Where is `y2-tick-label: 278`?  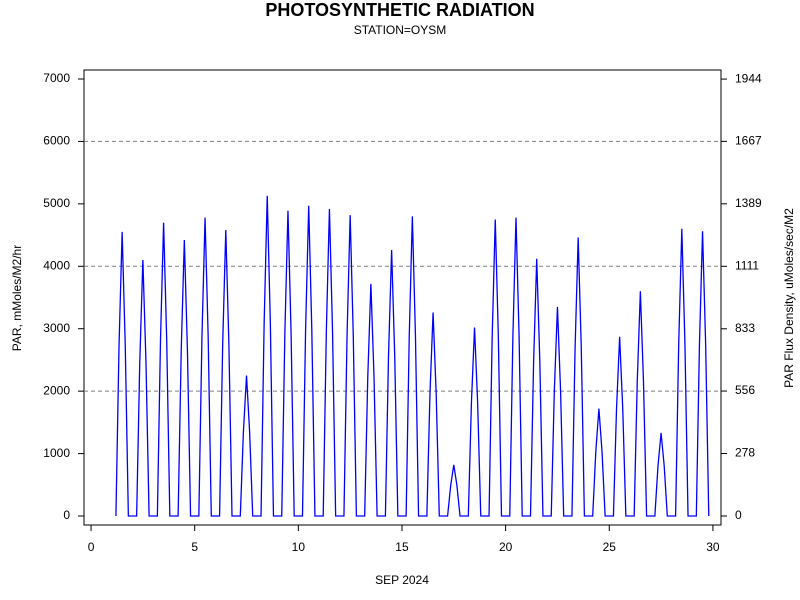
y2-tick-label: 278 is located at coordinates (745, 453).